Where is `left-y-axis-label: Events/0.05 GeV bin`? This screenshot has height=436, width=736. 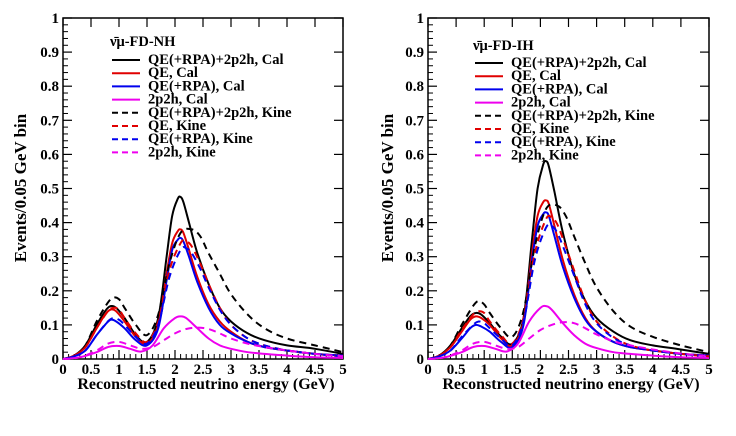 left-y-axis-label: Events/0.05 GeV bin is located at coordinates (20, 187).